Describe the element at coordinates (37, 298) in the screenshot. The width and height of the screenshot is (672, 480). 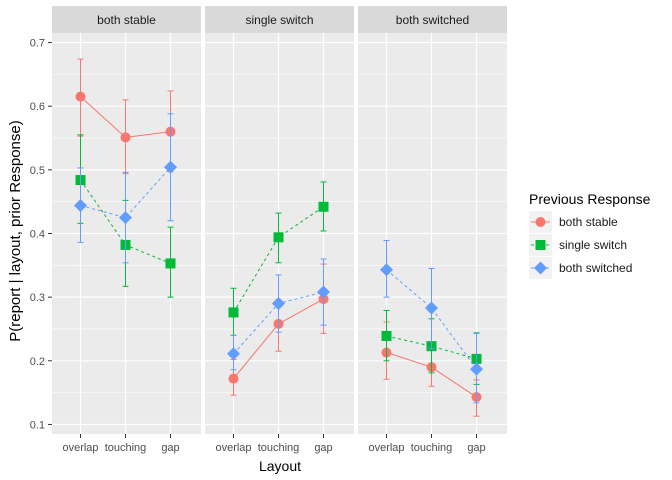
I see `y-tick-label: 0.3` at that location.